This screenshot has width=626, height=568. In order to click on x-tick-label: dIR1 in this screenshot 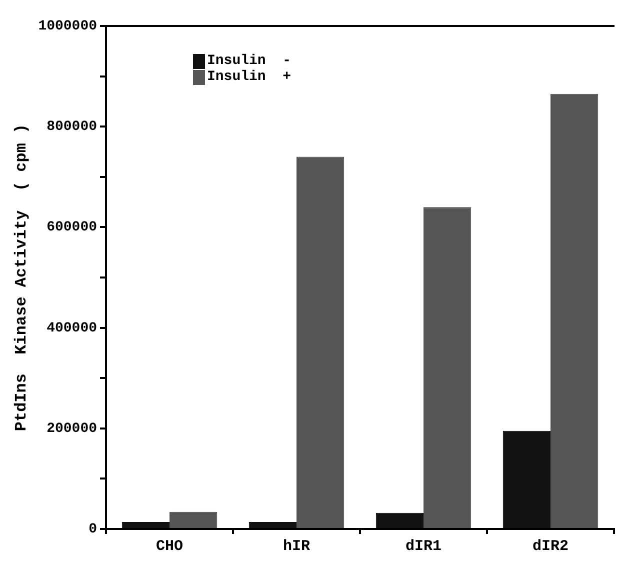, I will do `click(423, 546)`.